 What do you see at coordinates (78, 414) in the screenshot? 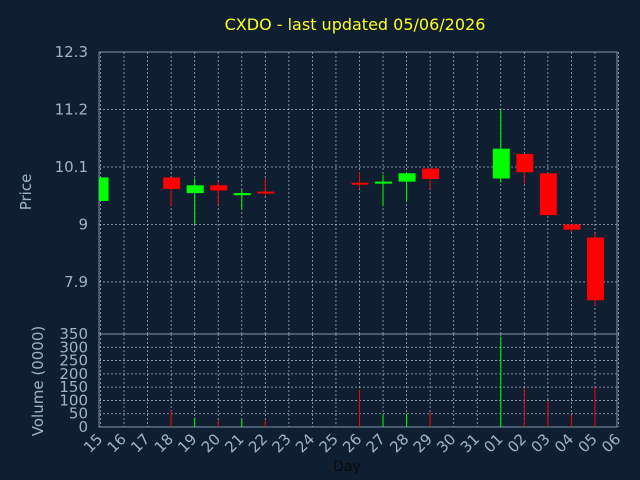
I see `volume-tick-label: 50` at bounding box center [78, 414].